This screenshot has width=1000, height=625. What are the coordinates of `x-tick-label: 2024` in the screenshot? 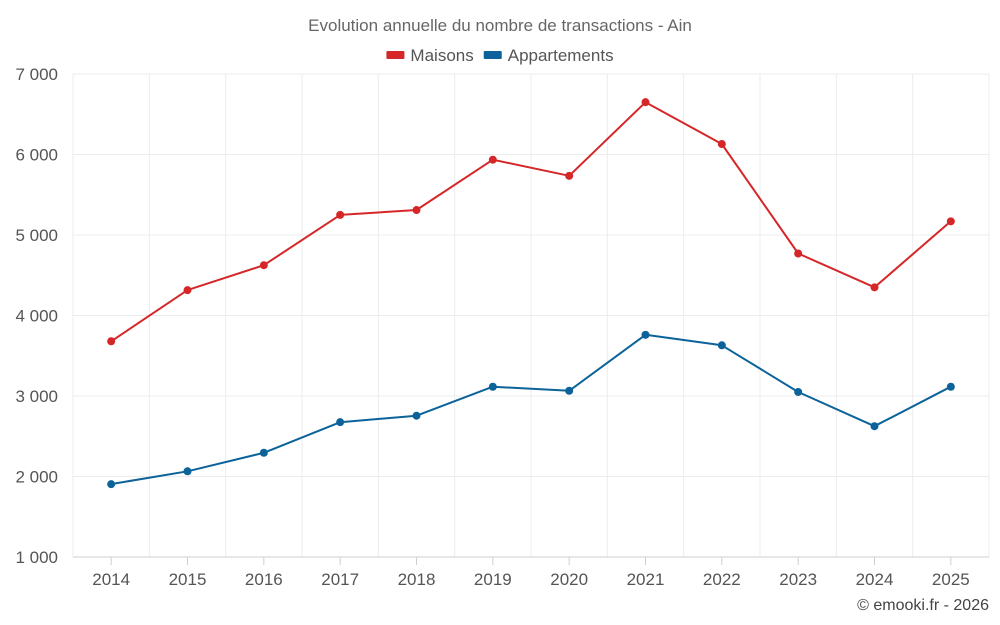 It's located at (875, 579).